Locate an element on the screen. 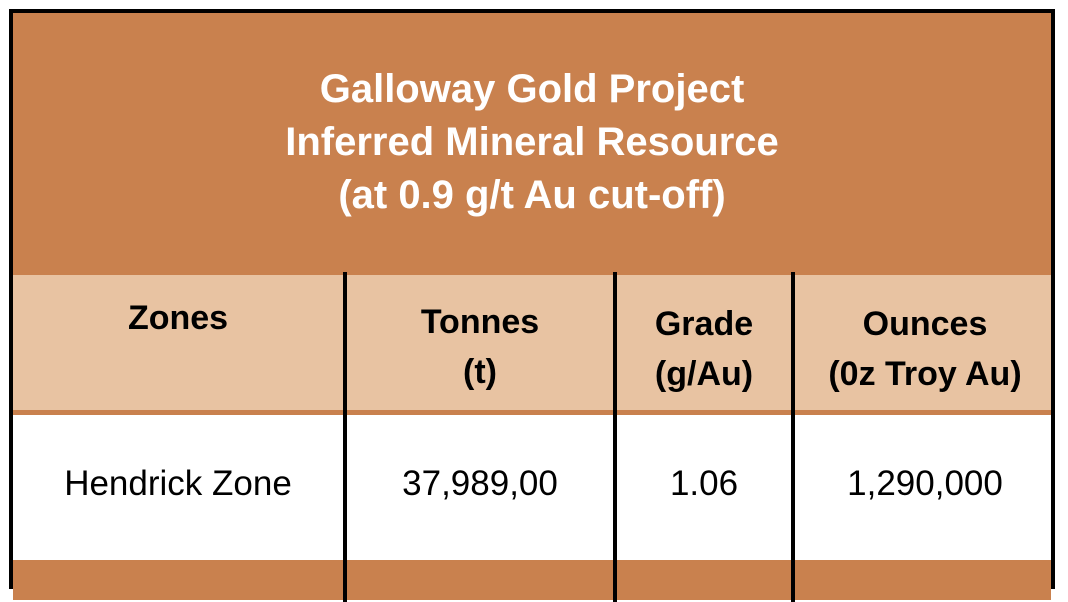 The height and width of the screenshot is (602, 1068). title-line-1: Galloway Gold Project is located at coordinates (532, 89).